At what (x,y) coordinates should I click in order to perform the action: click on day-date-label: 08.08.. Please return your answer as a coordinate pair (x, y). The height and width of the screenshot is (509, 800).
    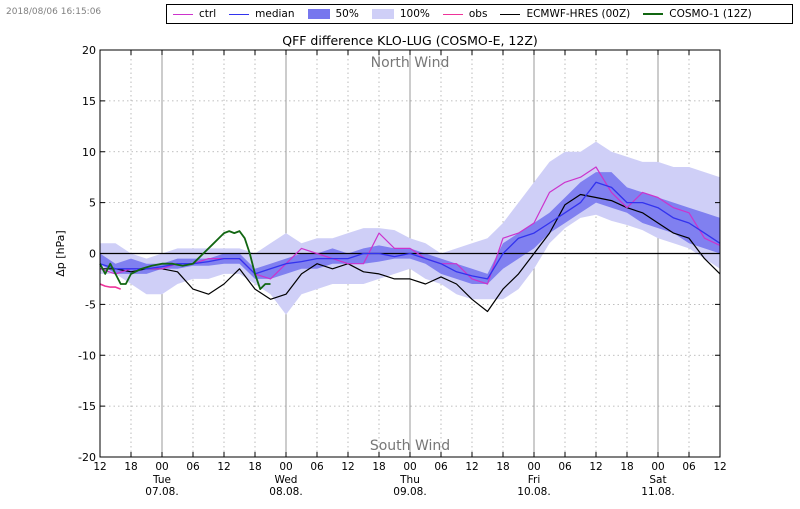
    Looking at the image, I should click on (285, 492).